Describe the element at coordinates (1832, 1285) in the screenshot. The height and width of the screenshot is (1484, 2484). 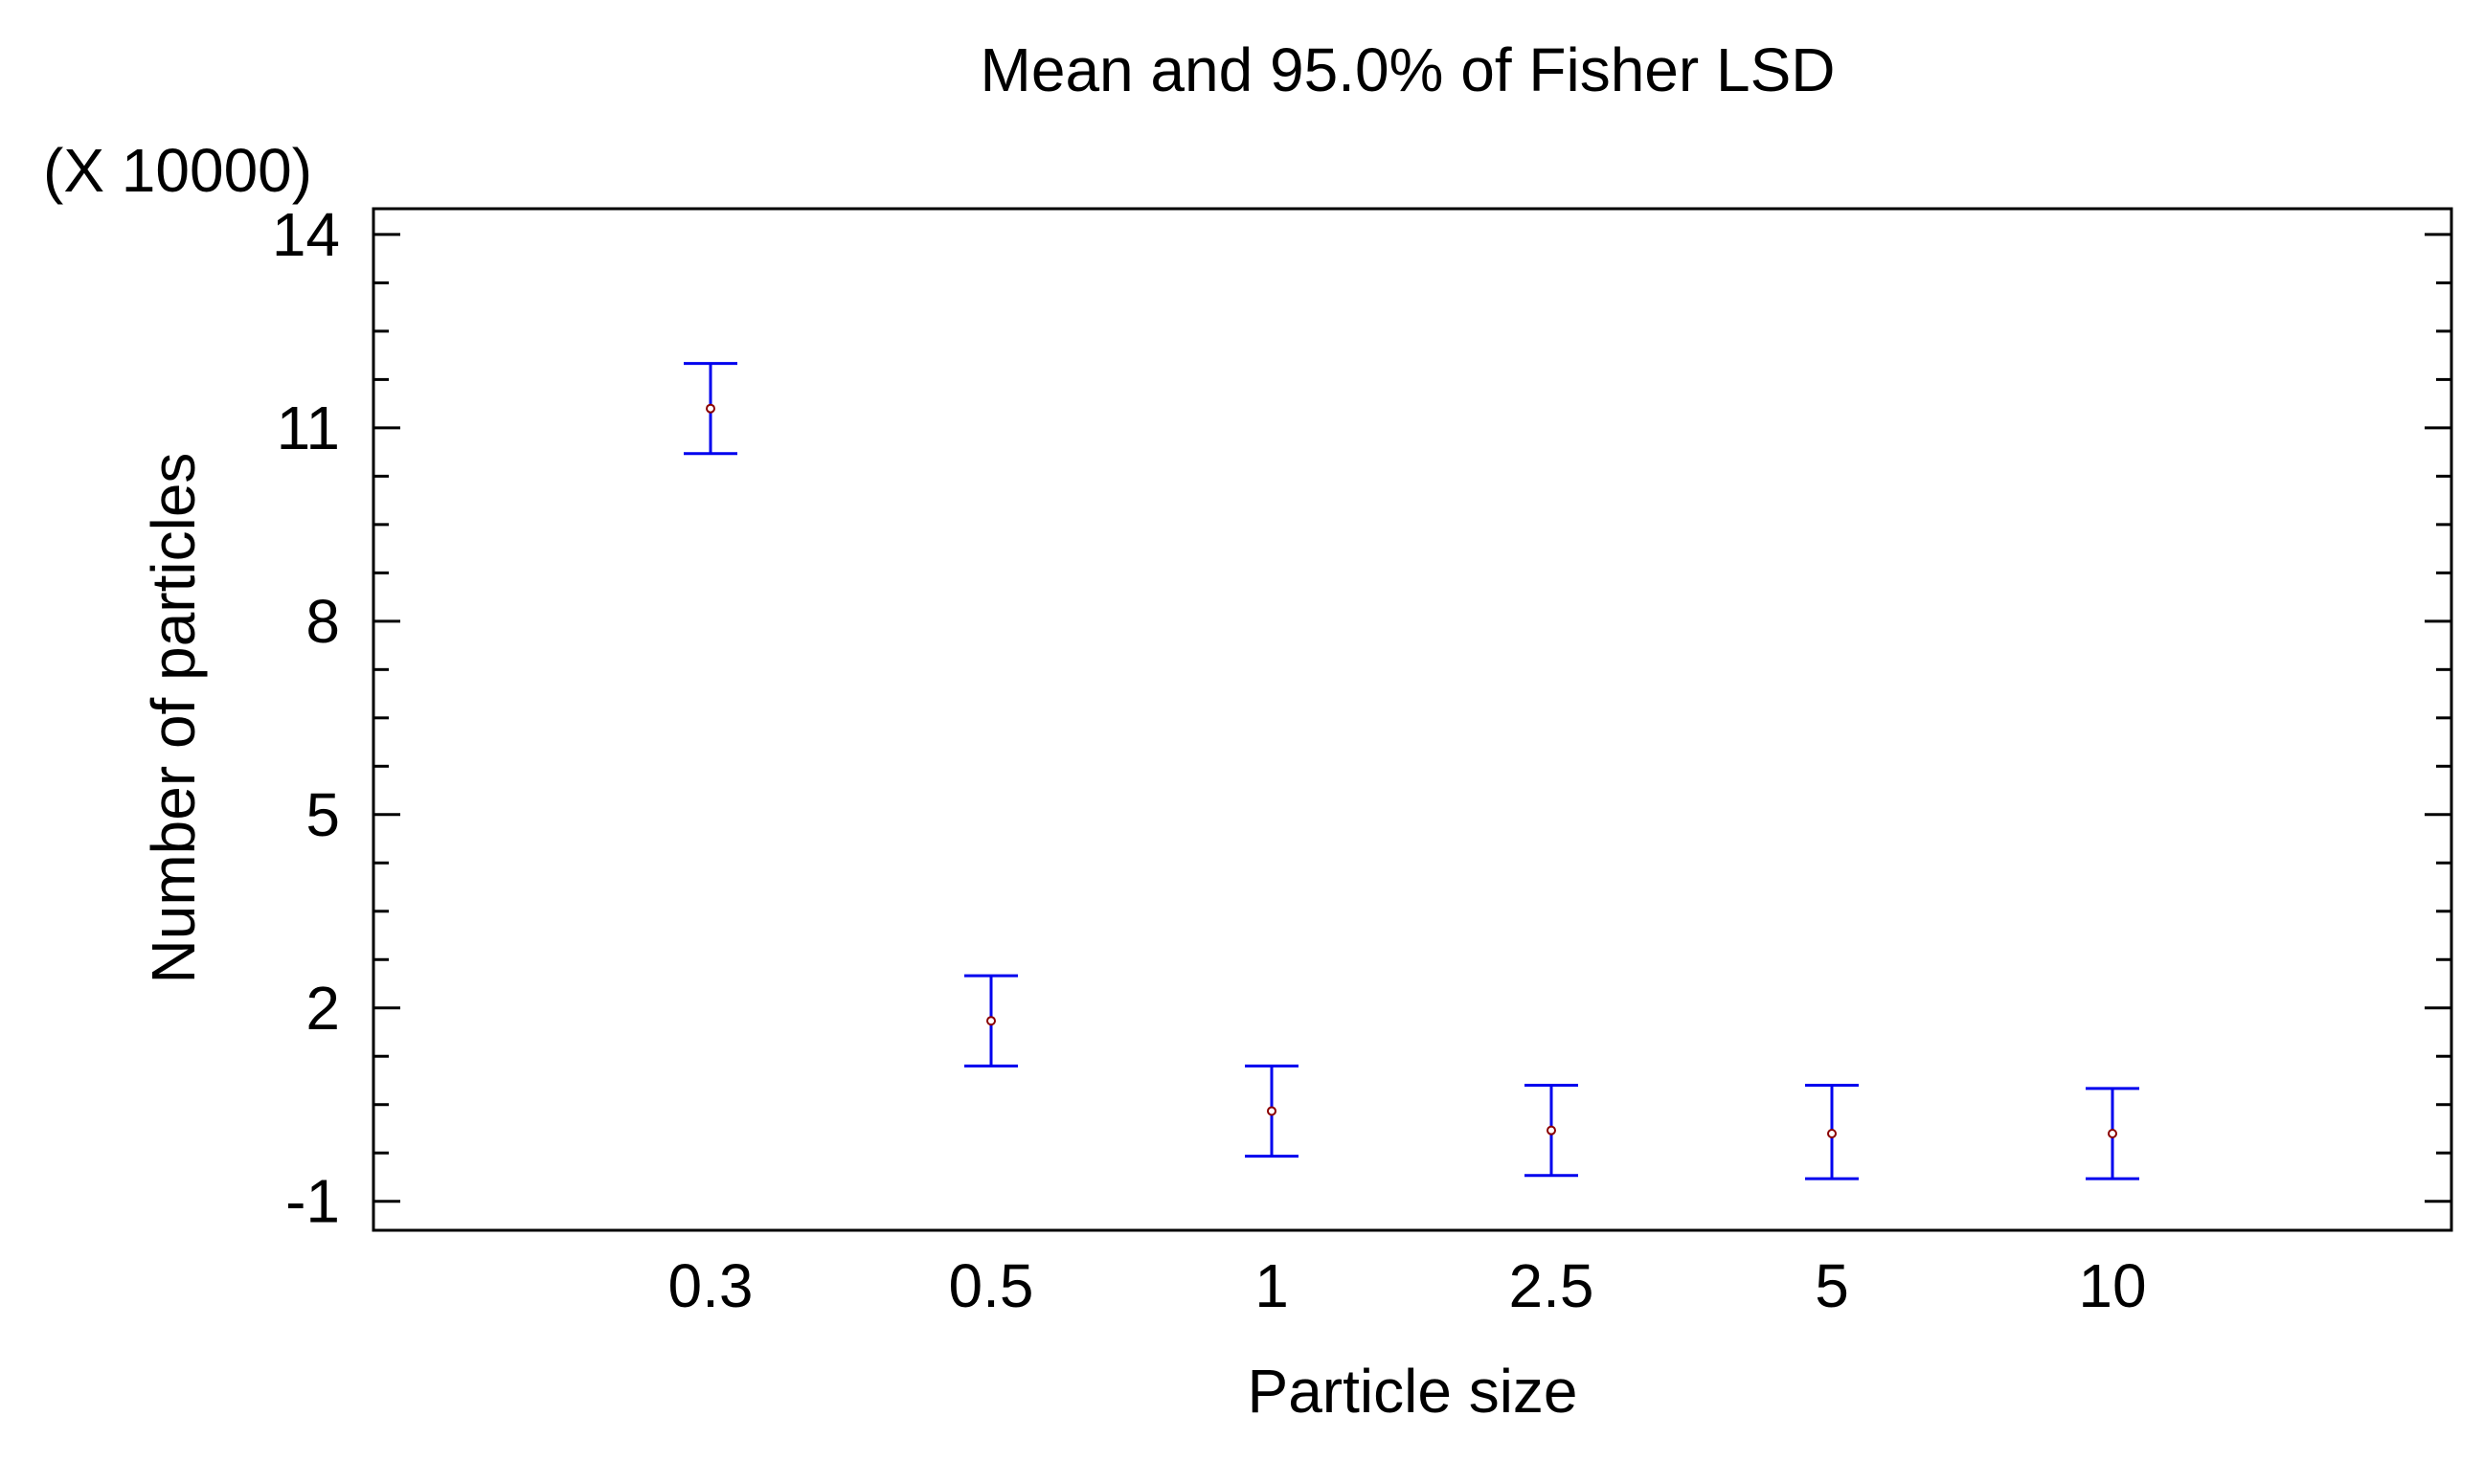
I see `x-tick-label: 5` at that location.